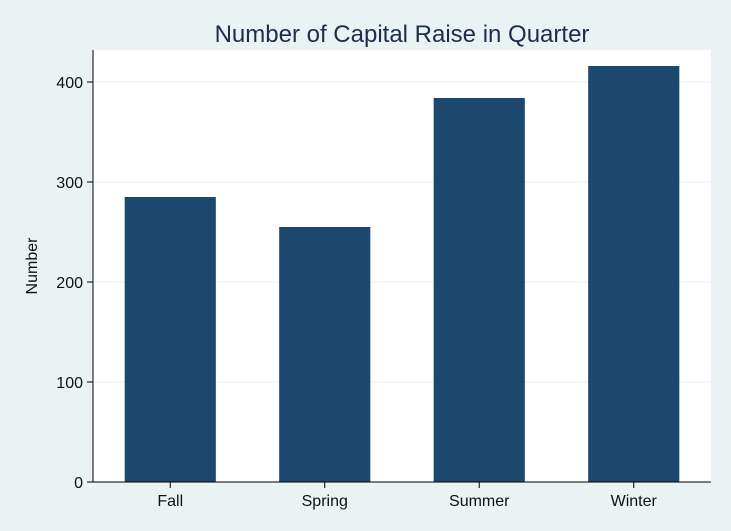 The height and width of the screenshot is (531, 731). What do you see at coordinates (69, 283) in the screenshot?
I see `y-tick-label: 200` at bounding box center [69, 283].